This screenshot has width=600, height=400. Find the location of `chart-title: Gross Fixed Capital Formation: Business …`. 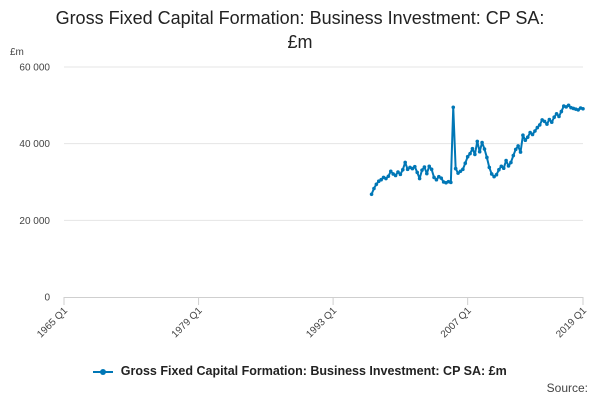

chart-title: Gross Fixed Capital Formation: Business … is located at coordinates (300, 30).